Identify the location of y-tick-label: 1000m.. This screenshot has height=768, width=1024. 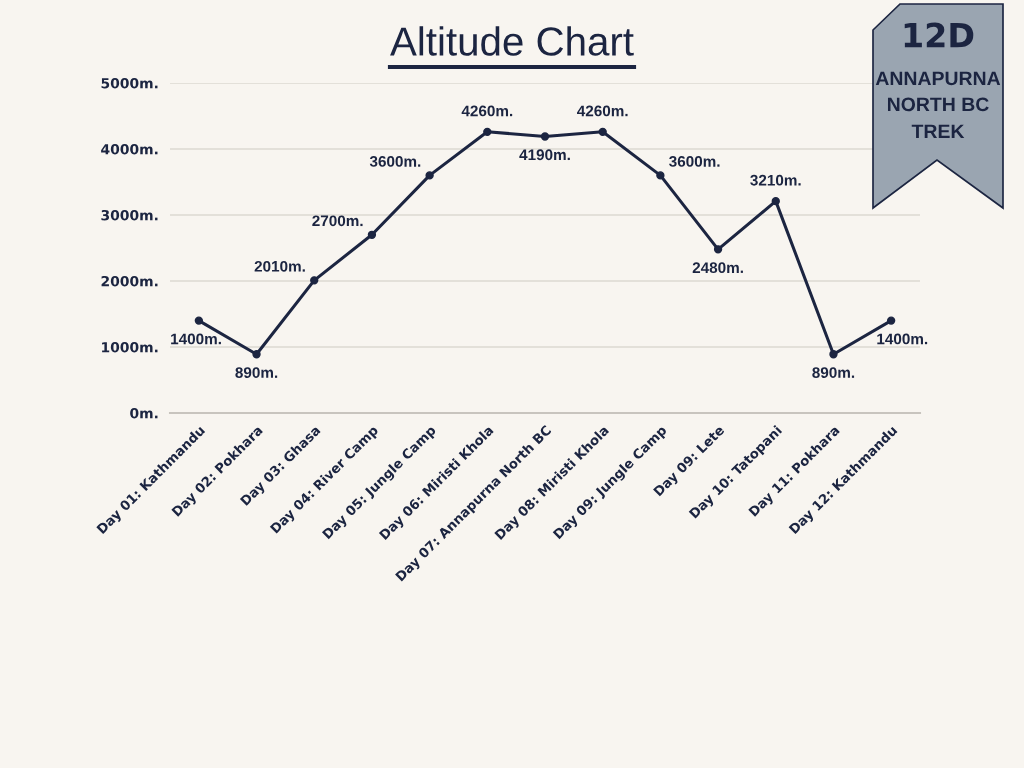
(130, 347).